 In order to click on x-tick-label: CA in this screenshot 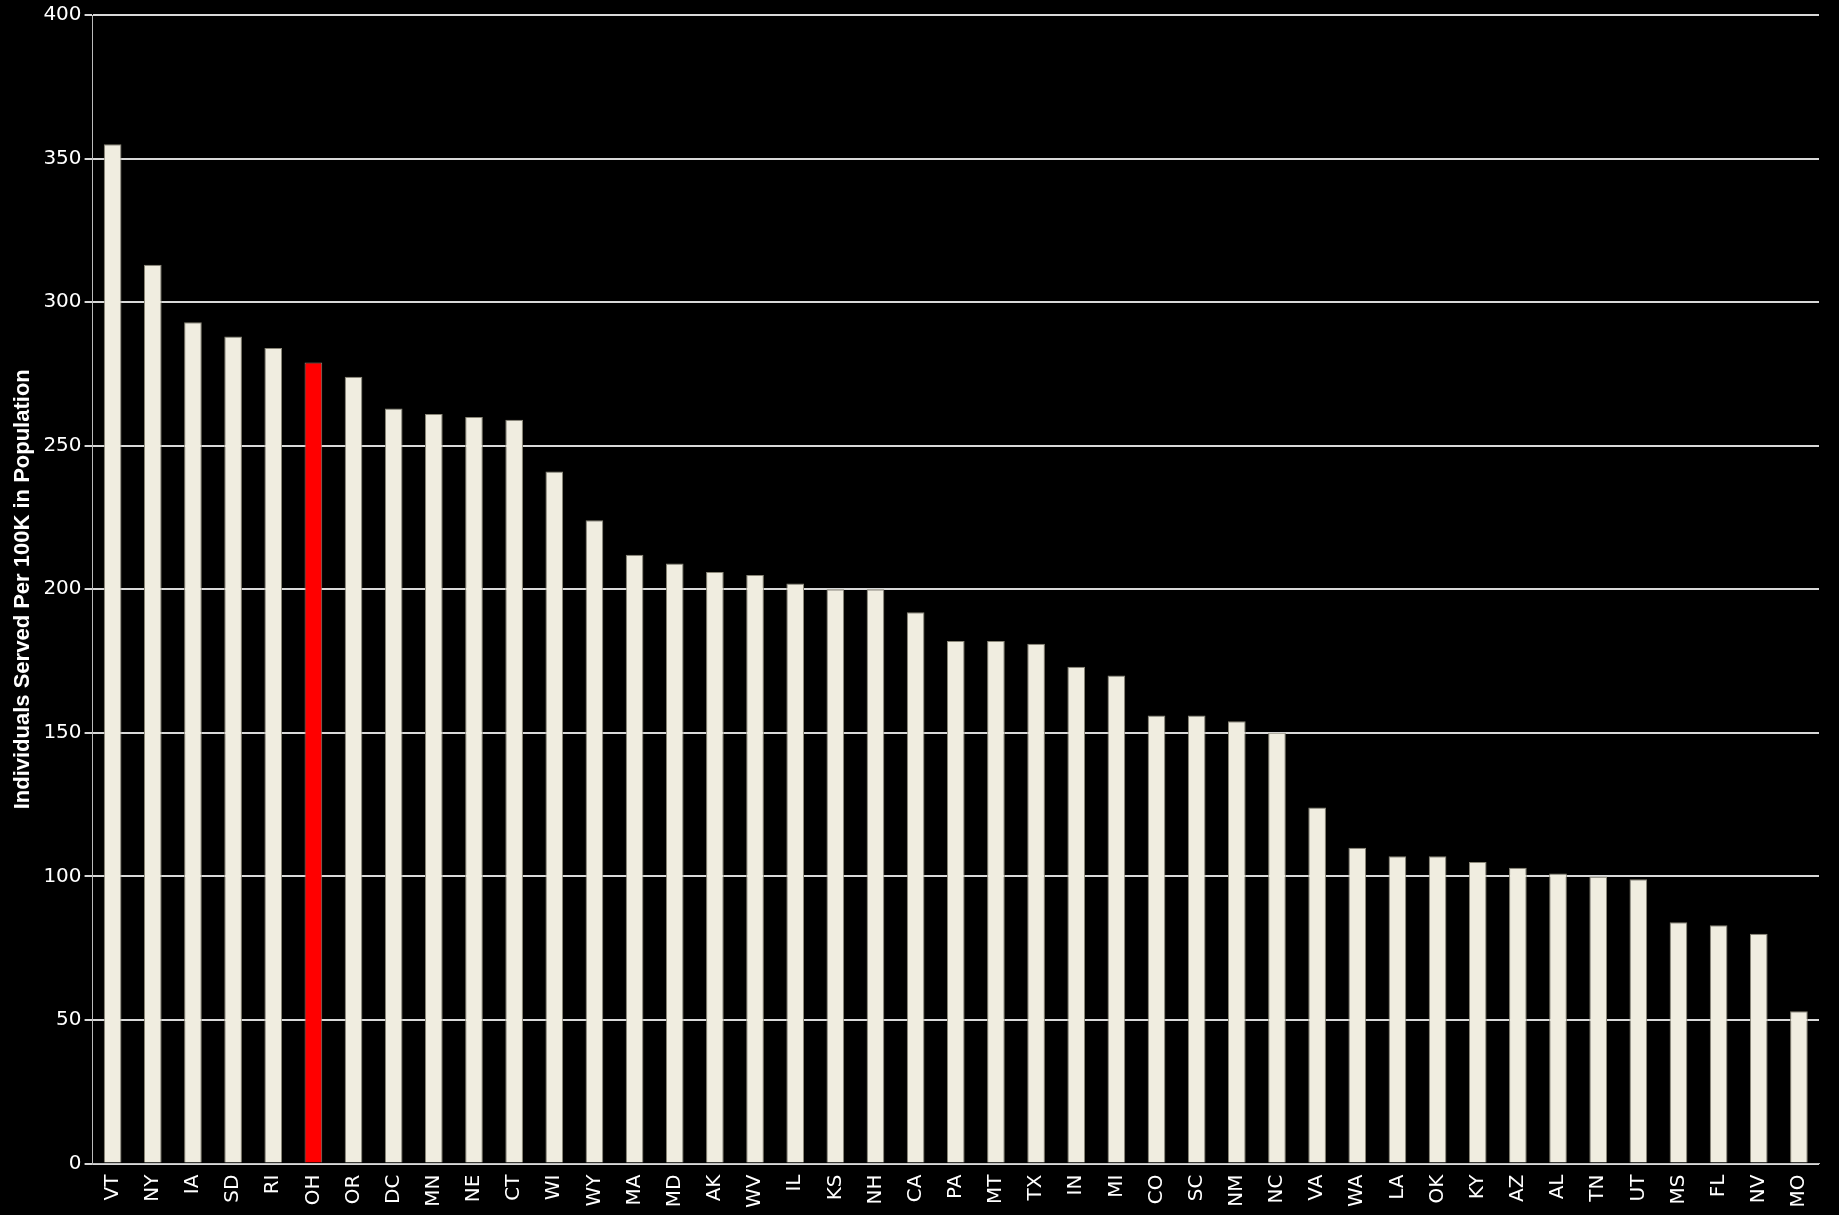, I will do `click(913, 1188)`.